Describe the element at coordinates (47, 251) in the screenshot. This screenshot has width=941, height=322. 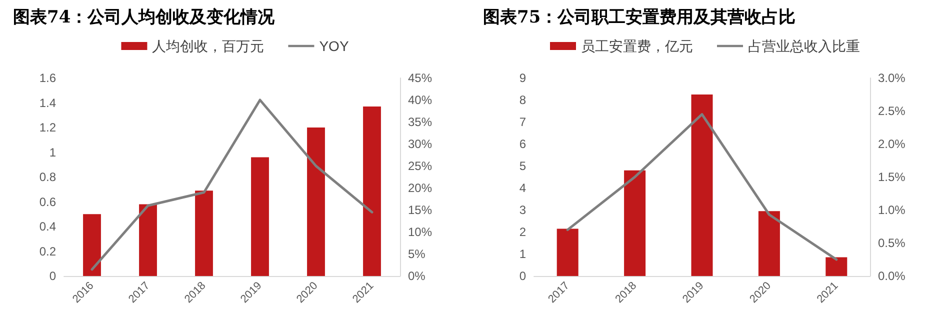
I see `y-tick-label: 0.2` at that location.